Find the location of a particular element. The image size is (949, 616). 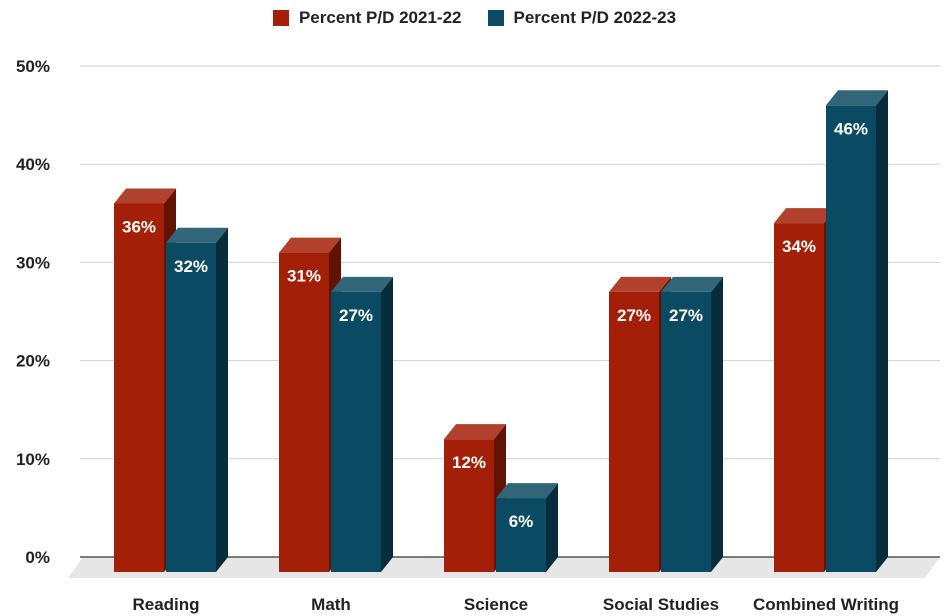

data-label: 46% is located at coordinates (851, 128).